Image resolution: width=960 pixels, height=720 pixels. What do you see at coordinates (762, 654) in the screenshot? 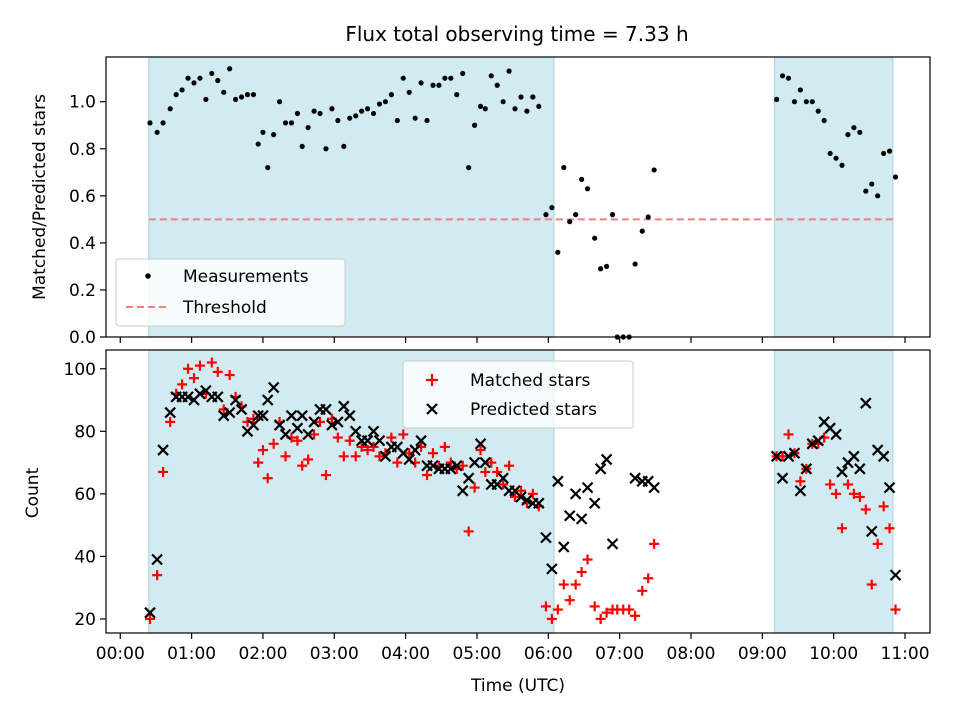
I see `count-x-tick-label: 09:00` at bounding box center [762, 654].